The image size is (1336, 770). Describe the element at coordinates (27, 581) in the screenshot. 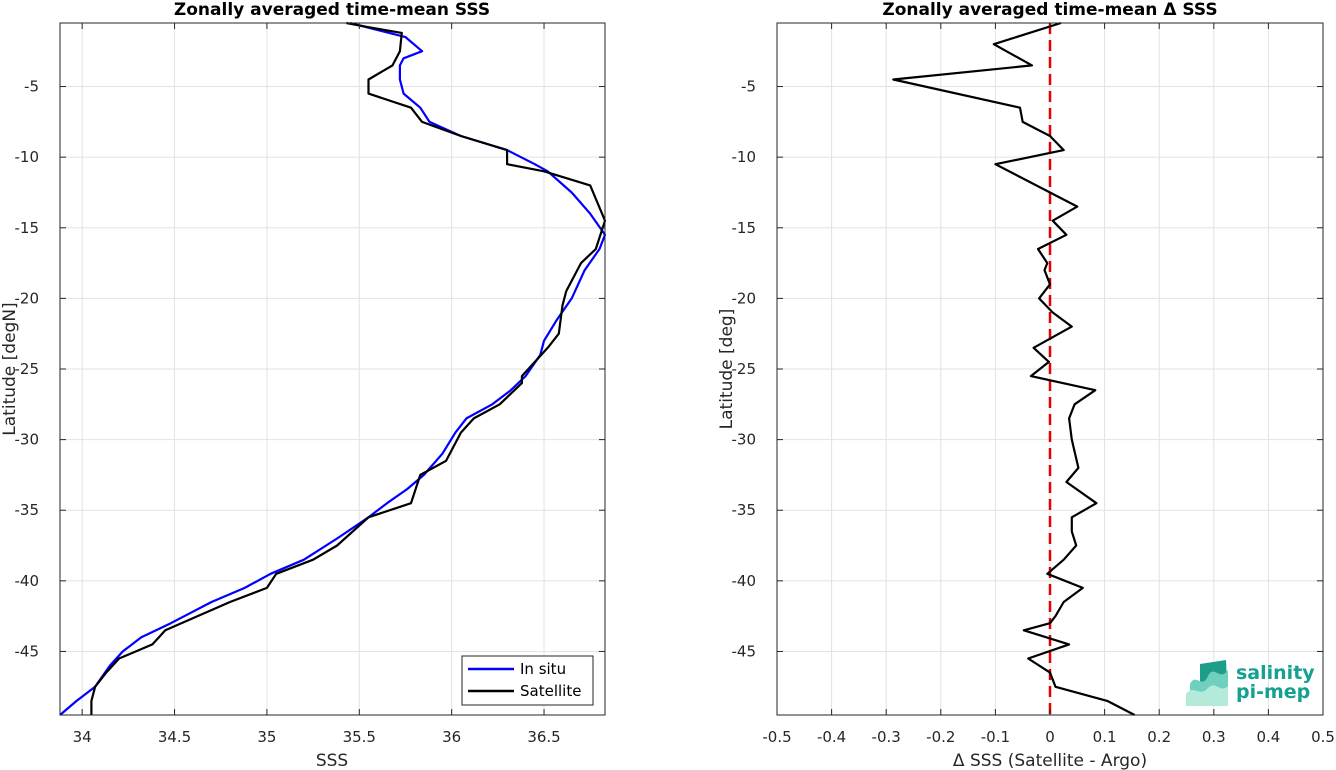

I see `sss-y-tick-label: -40` at that location.